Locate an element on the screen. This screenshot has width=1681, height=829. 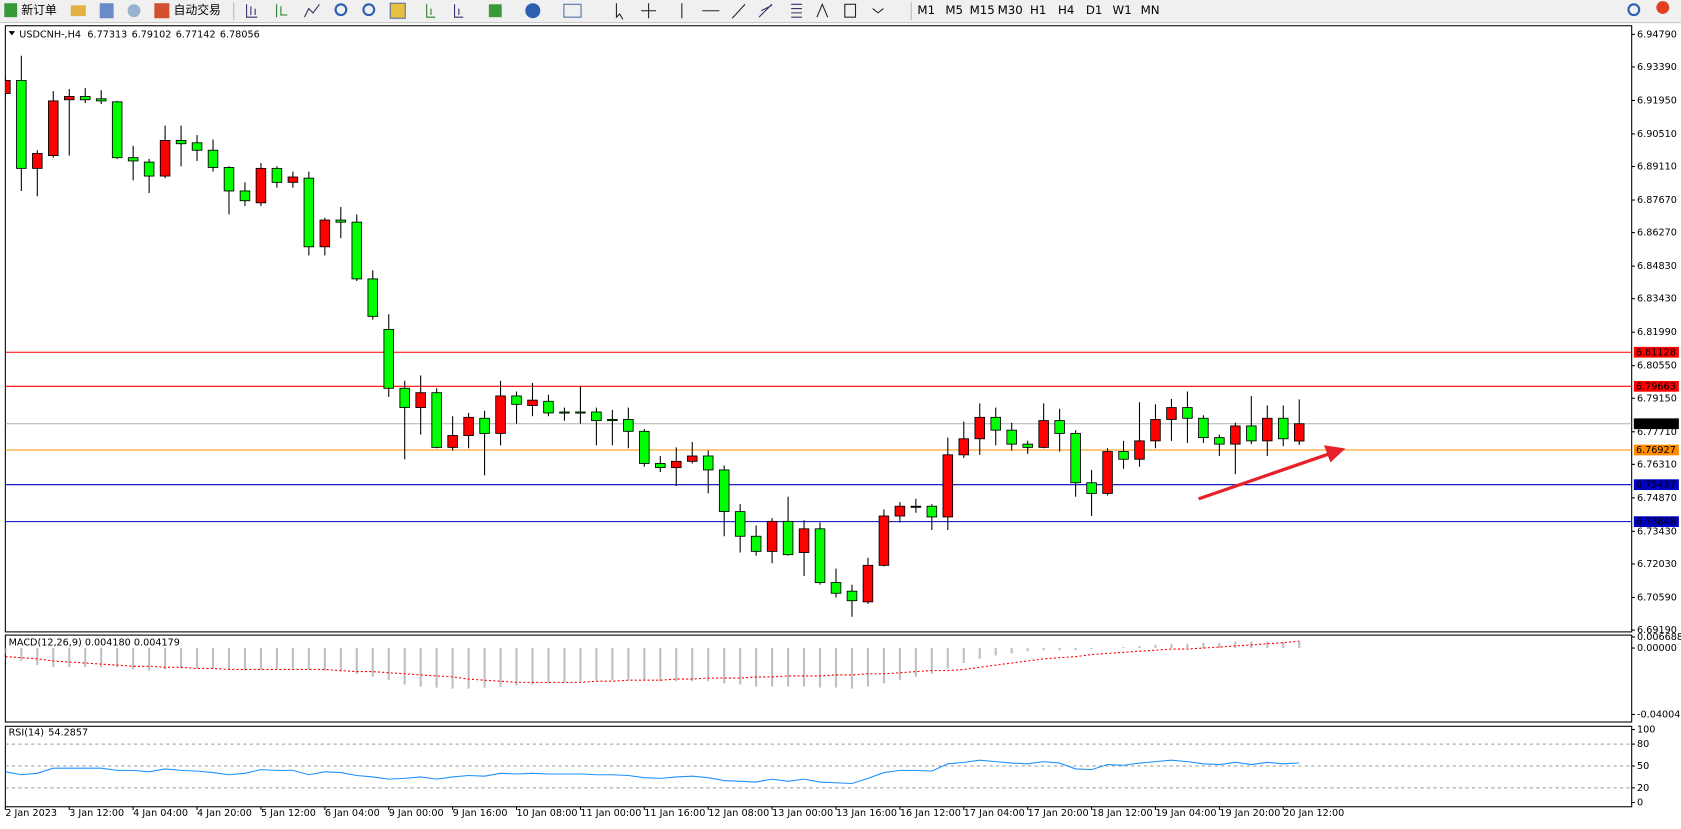
rsi-value: 54.2857 is located at coordinates (68, 733).